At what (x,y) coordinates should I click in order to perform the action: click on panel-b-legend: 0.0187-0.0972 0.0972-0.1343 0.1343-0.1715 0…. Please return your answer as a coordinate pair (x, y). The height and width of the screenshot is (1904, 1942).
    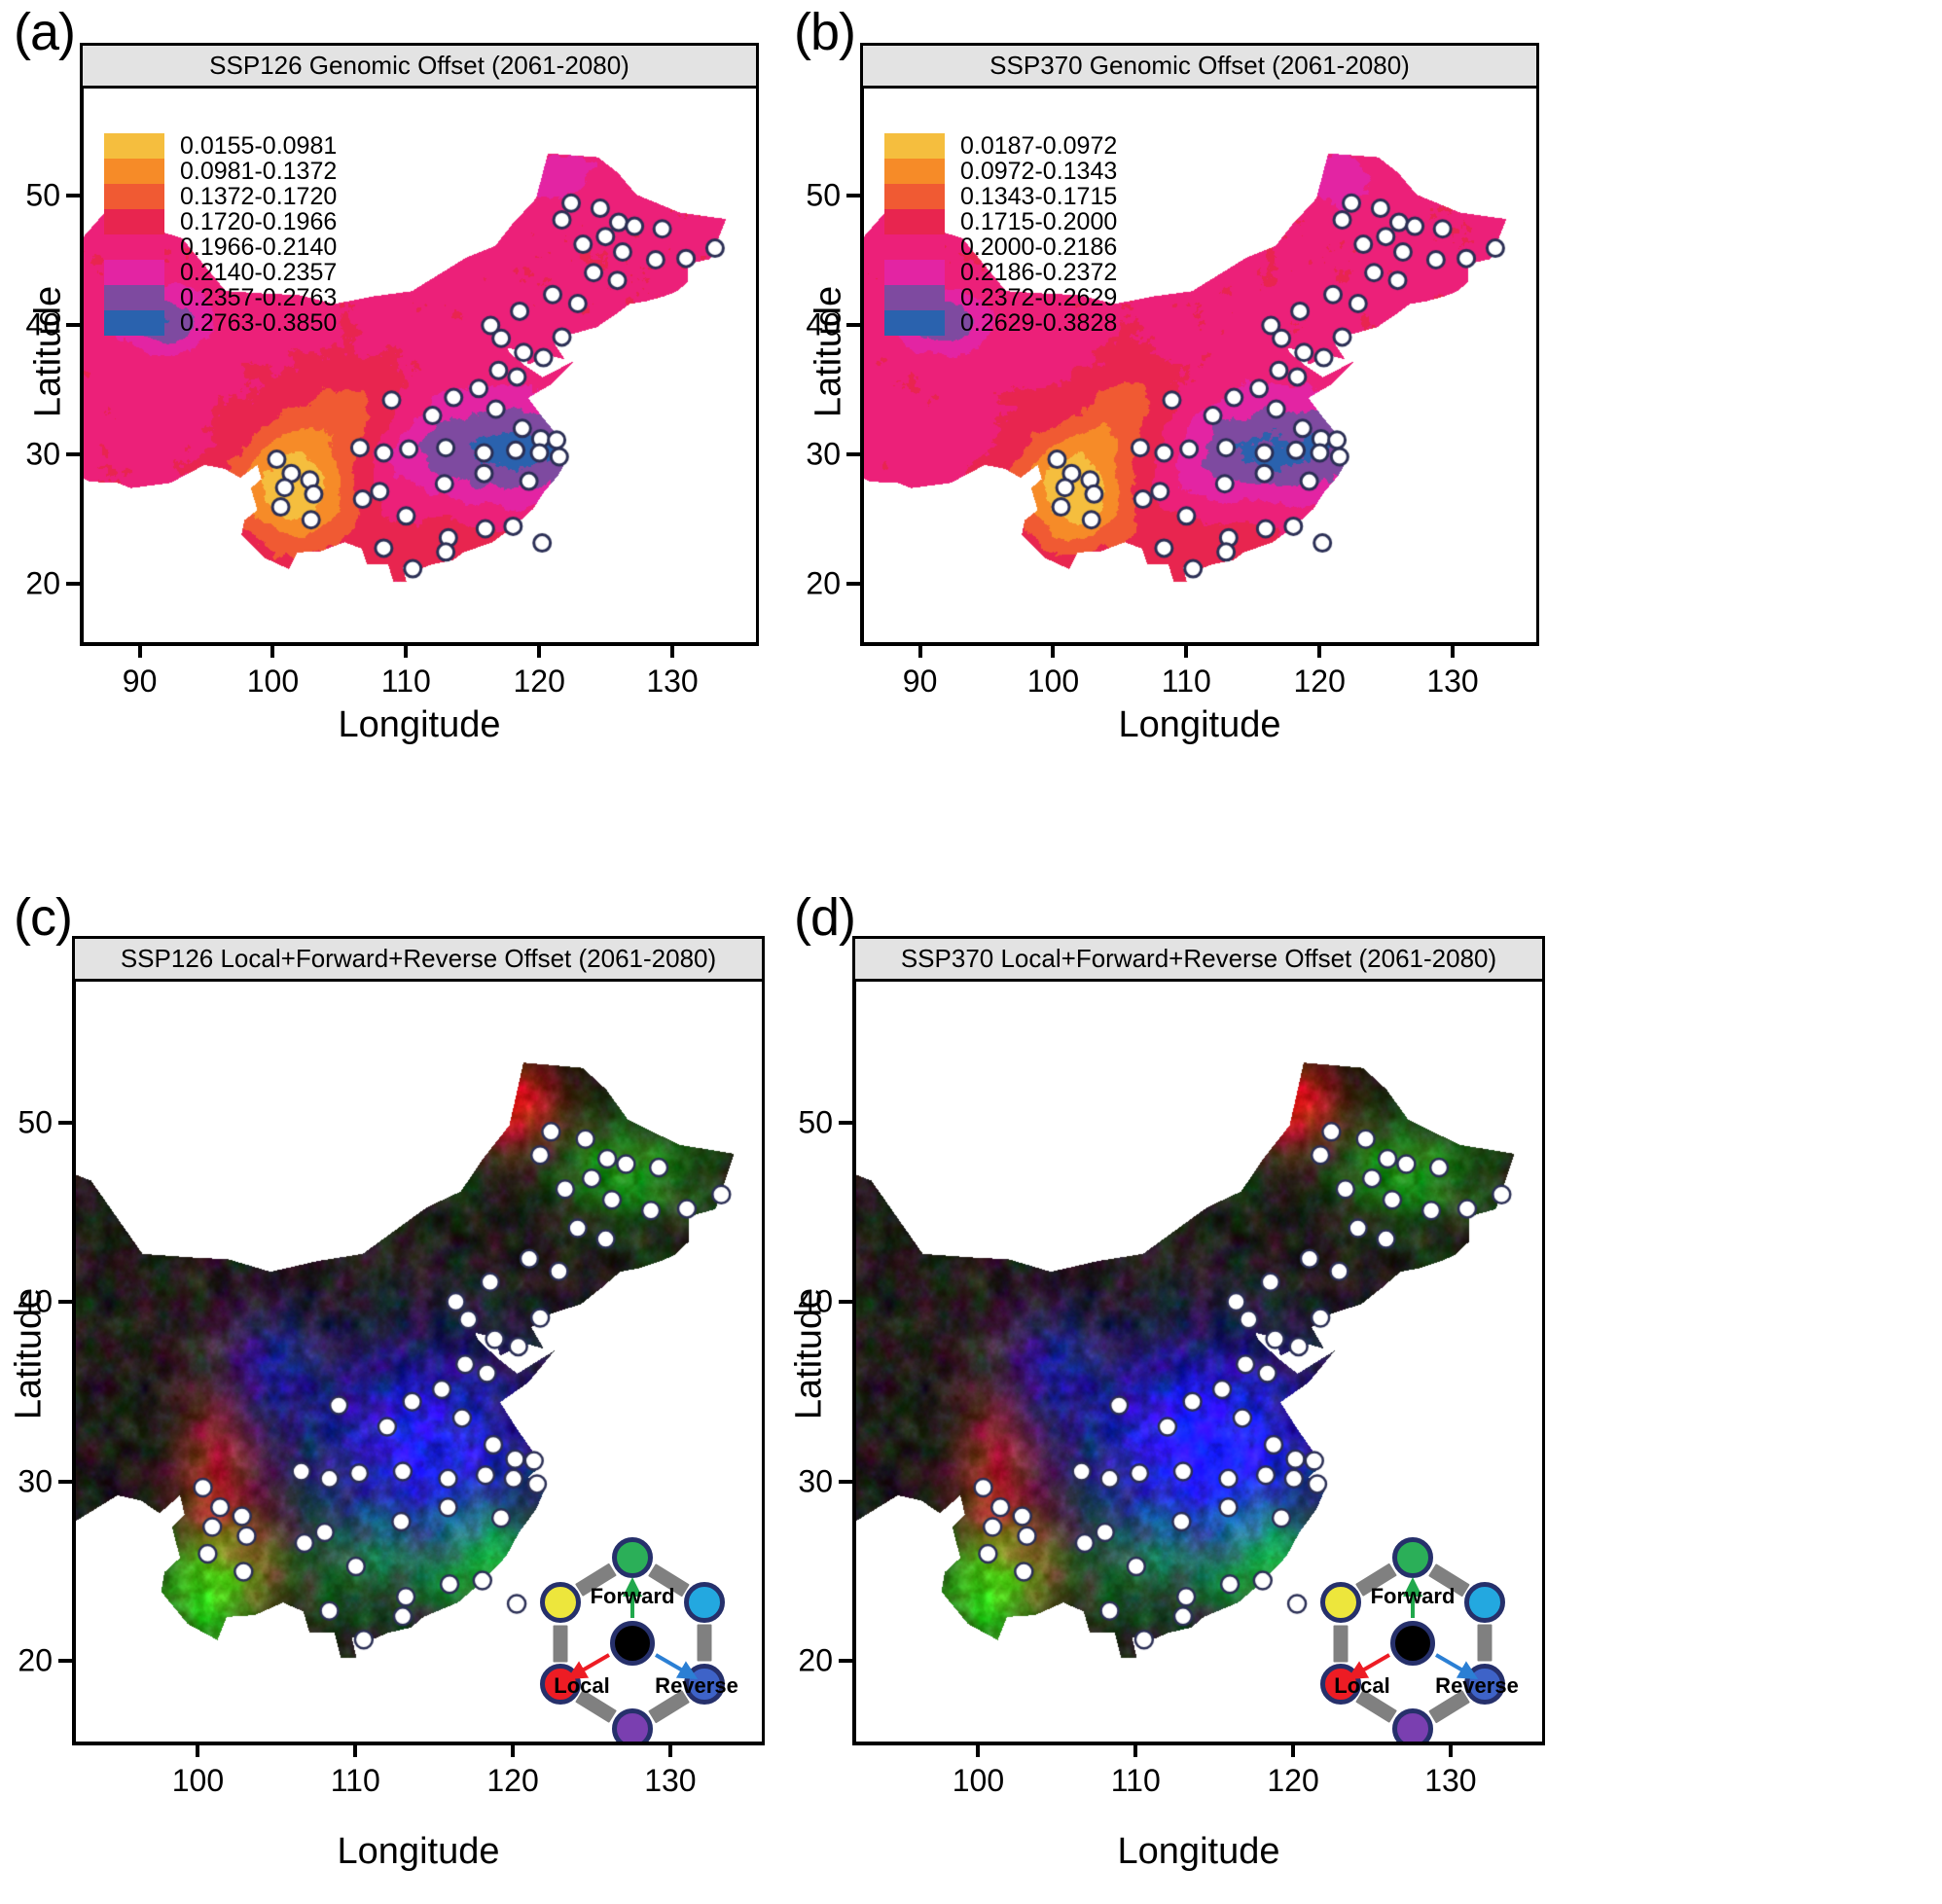
    Looking at the image, I should click on (1000, 234).